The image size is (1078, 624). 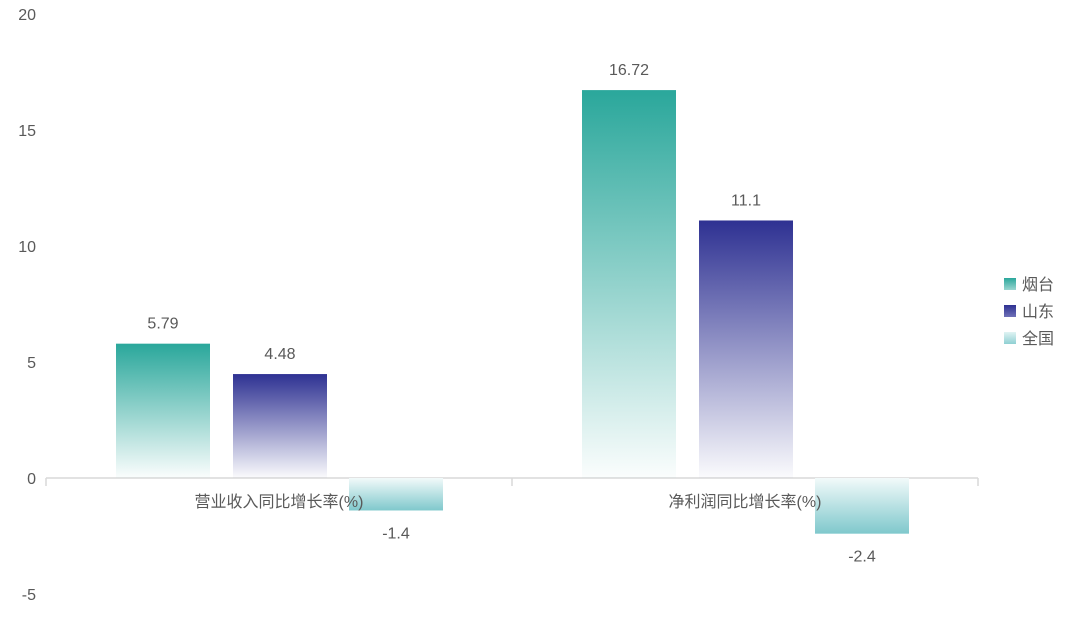 What do you see at coordinates (1038, 285) in the screenshot?
I see `legend-label: 烟台` at bounding box center [1038, 285].